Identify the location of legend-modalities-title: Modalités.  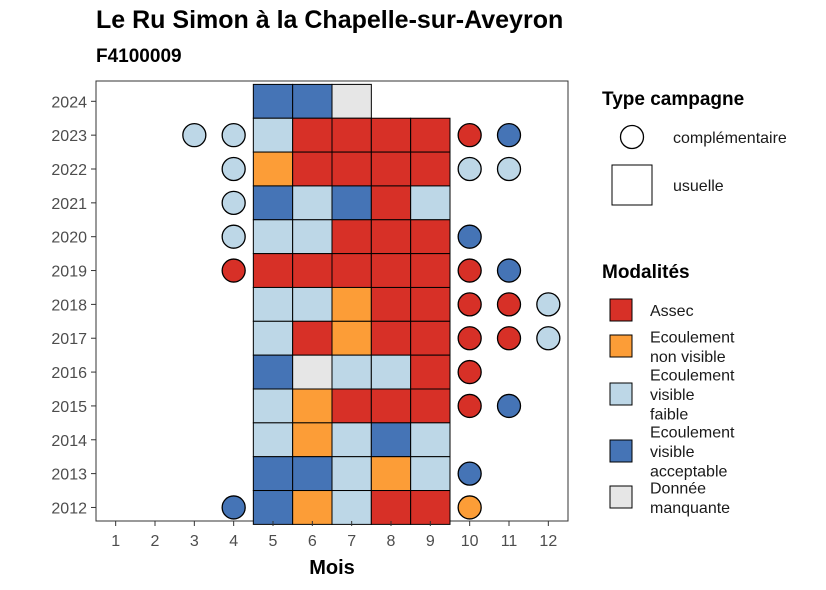
(646, 272).